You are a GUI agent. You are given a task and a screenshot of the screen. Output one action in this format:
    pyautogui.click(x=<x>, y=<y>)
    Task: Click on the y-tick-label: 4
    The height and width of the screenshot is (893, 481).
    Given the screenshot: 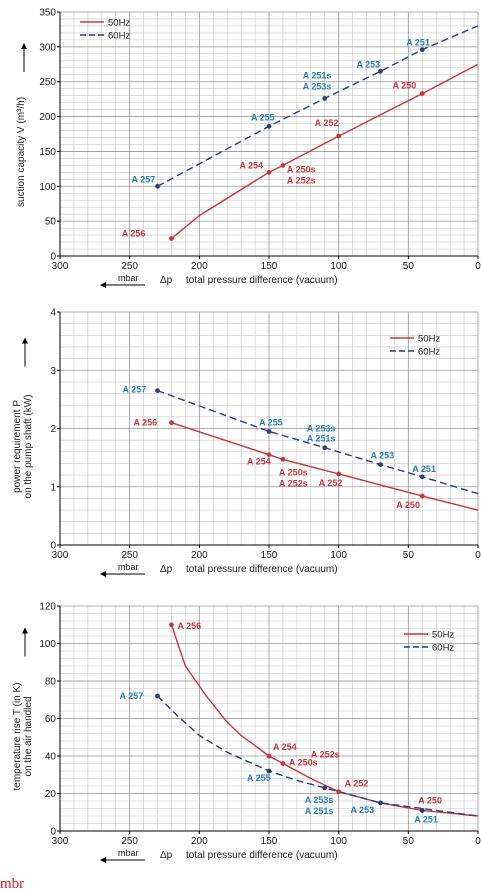 What is the action you would take?
    pyautogui.click(x=53, y=313)
    